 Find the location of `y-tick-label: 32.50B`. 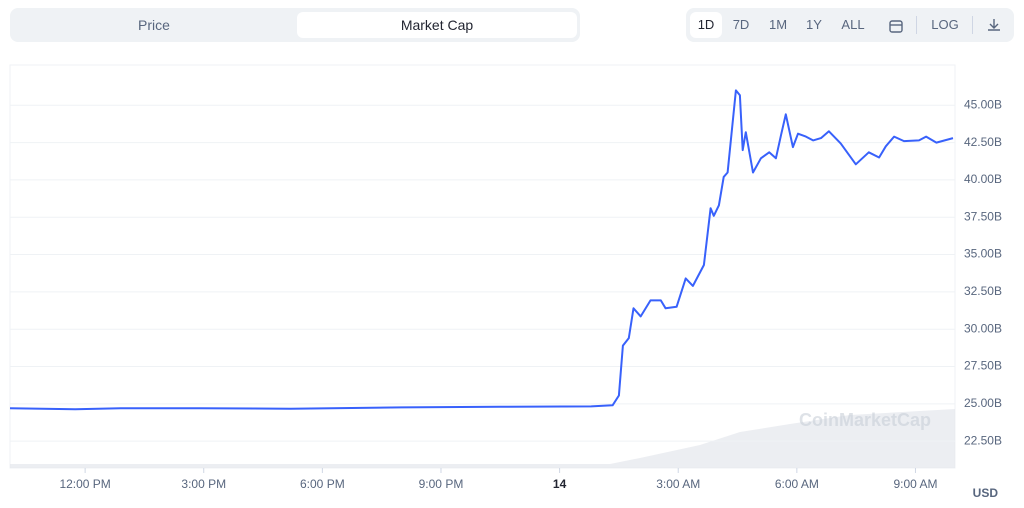

y-tick-label: 32.50B is located at coordinates (983, 291).